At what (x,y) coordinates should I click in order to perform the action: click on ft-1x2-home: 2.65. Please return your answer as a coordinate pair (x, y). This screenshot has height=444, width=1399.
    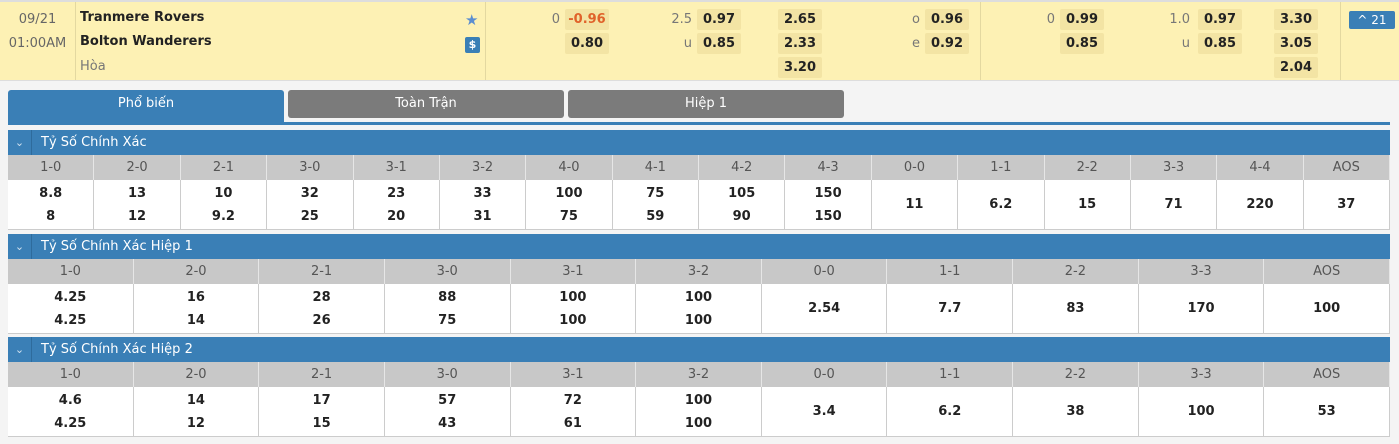
    Looking at the image, I should click on (800, 19).